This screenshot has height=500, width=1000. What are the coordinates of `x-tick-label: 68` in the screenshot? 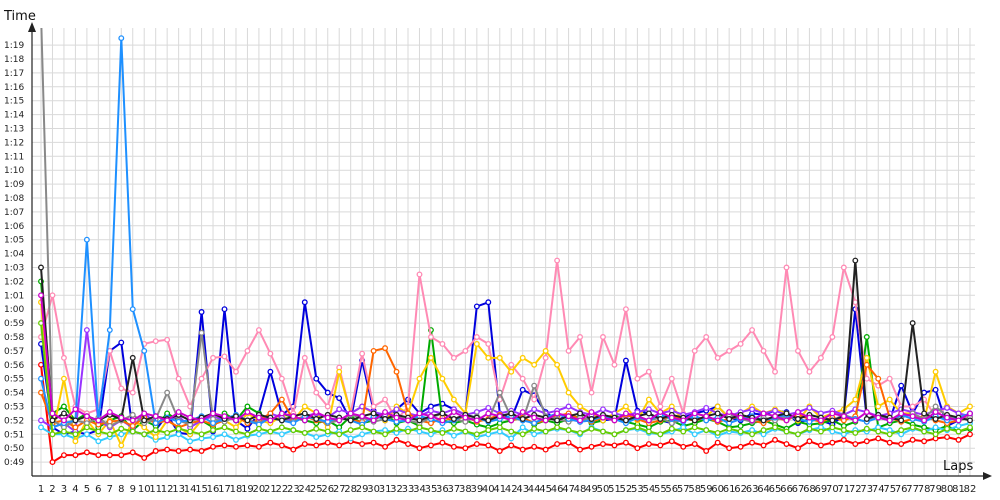 It's located at (809, 489).